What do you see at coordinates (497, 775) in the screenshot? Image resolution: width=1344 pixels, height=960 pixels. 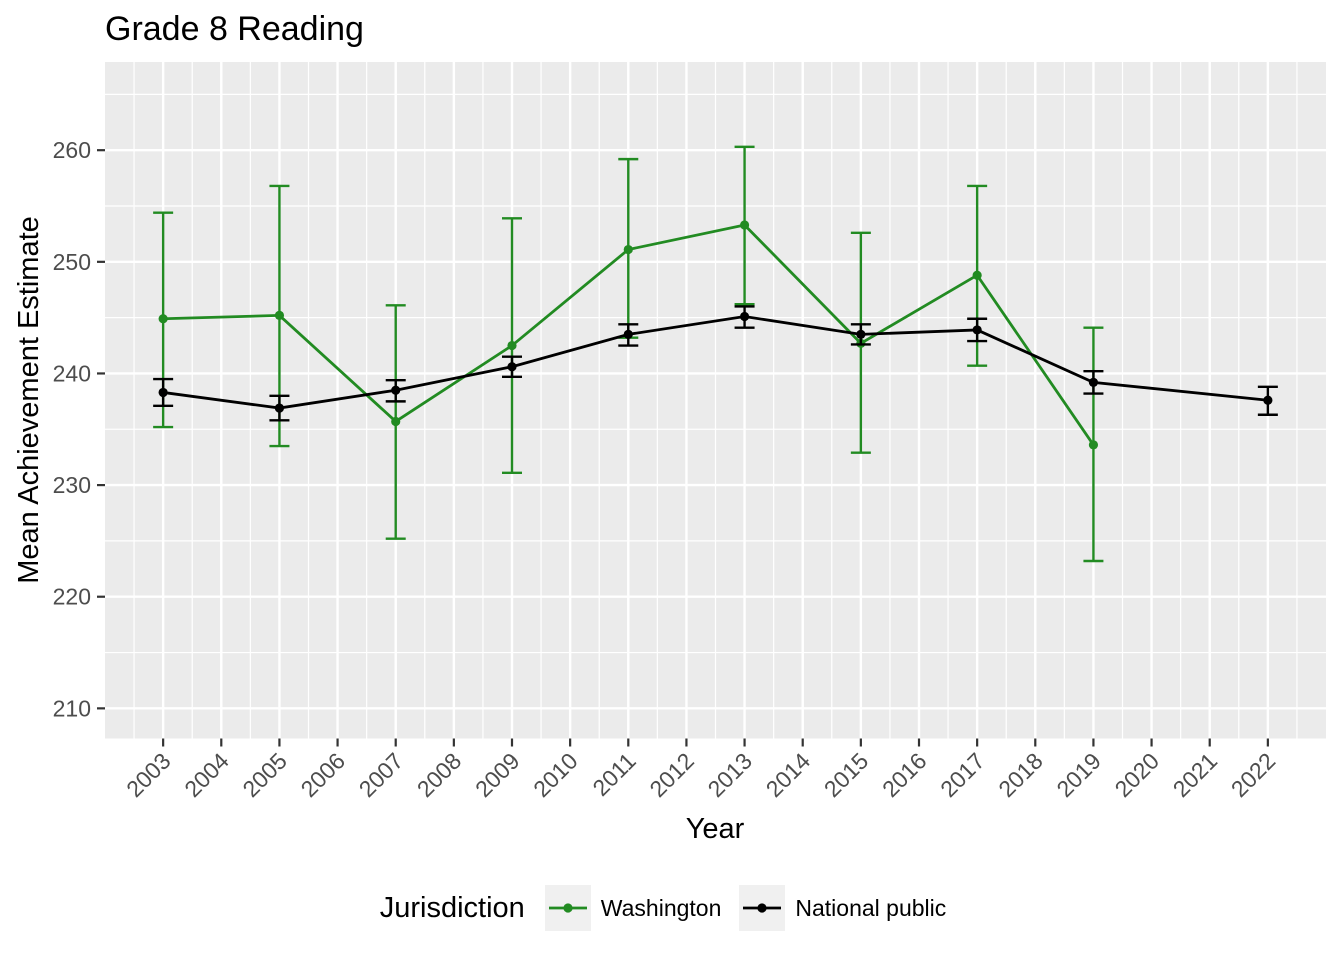 I see `x-tick-label: 2009` at bounding box center [497, 775].